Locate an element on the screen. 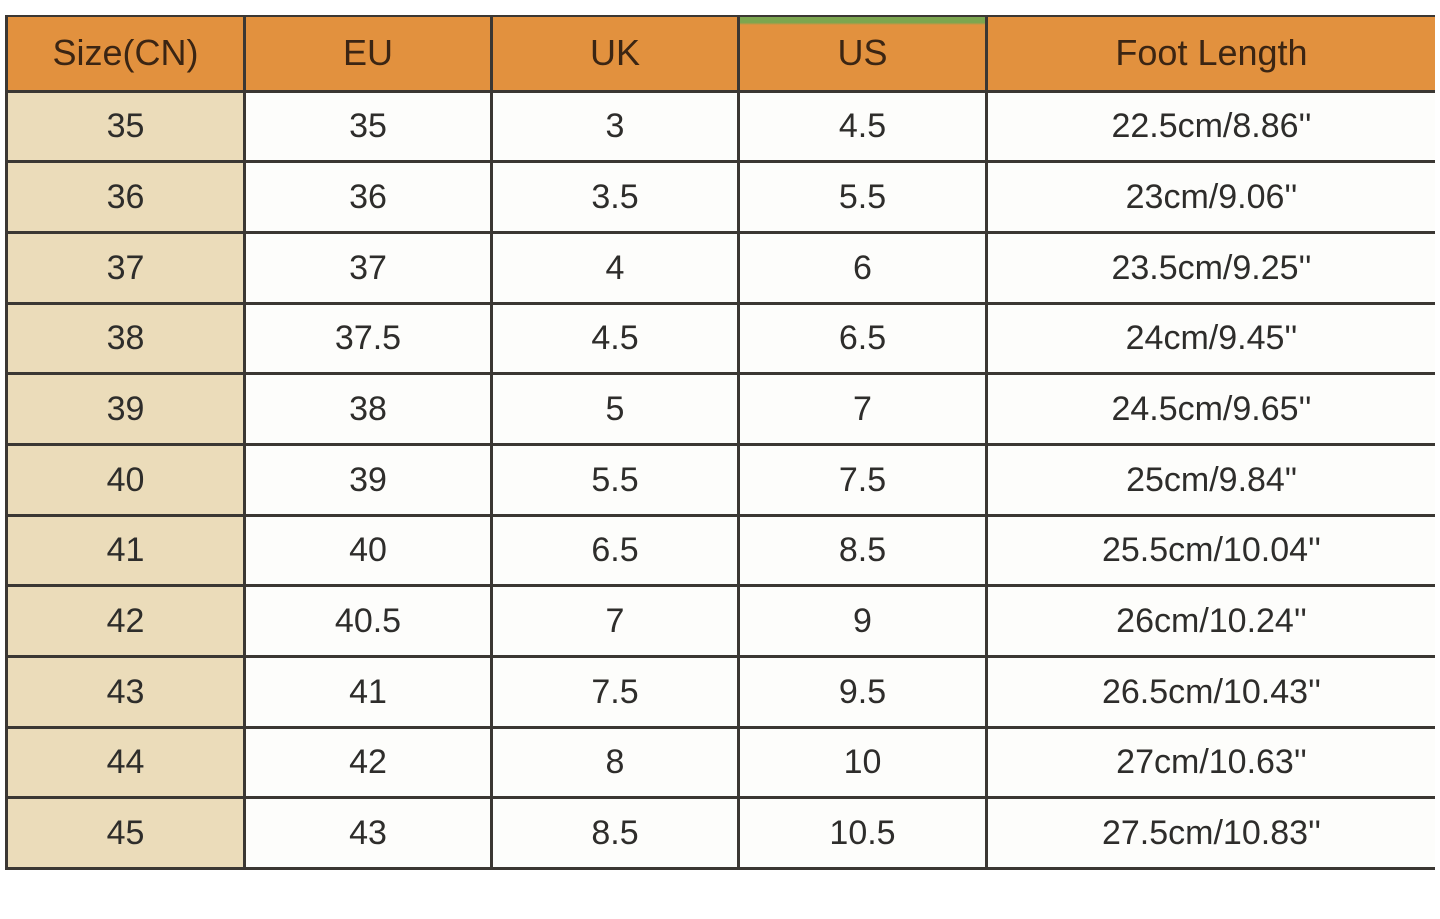  column-header-us: US is located at coordinates (862, 54).